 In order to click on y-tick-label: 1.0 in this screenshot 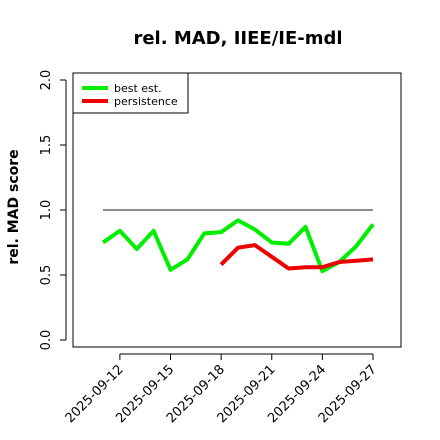, I will do `click(46, 210)`.